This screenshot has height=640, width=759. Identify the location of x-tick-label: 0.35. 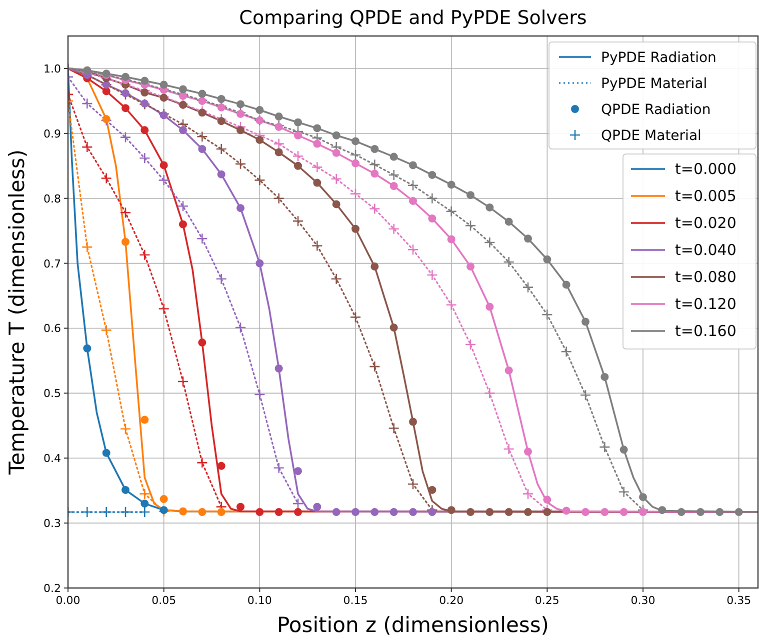
(739, 600).